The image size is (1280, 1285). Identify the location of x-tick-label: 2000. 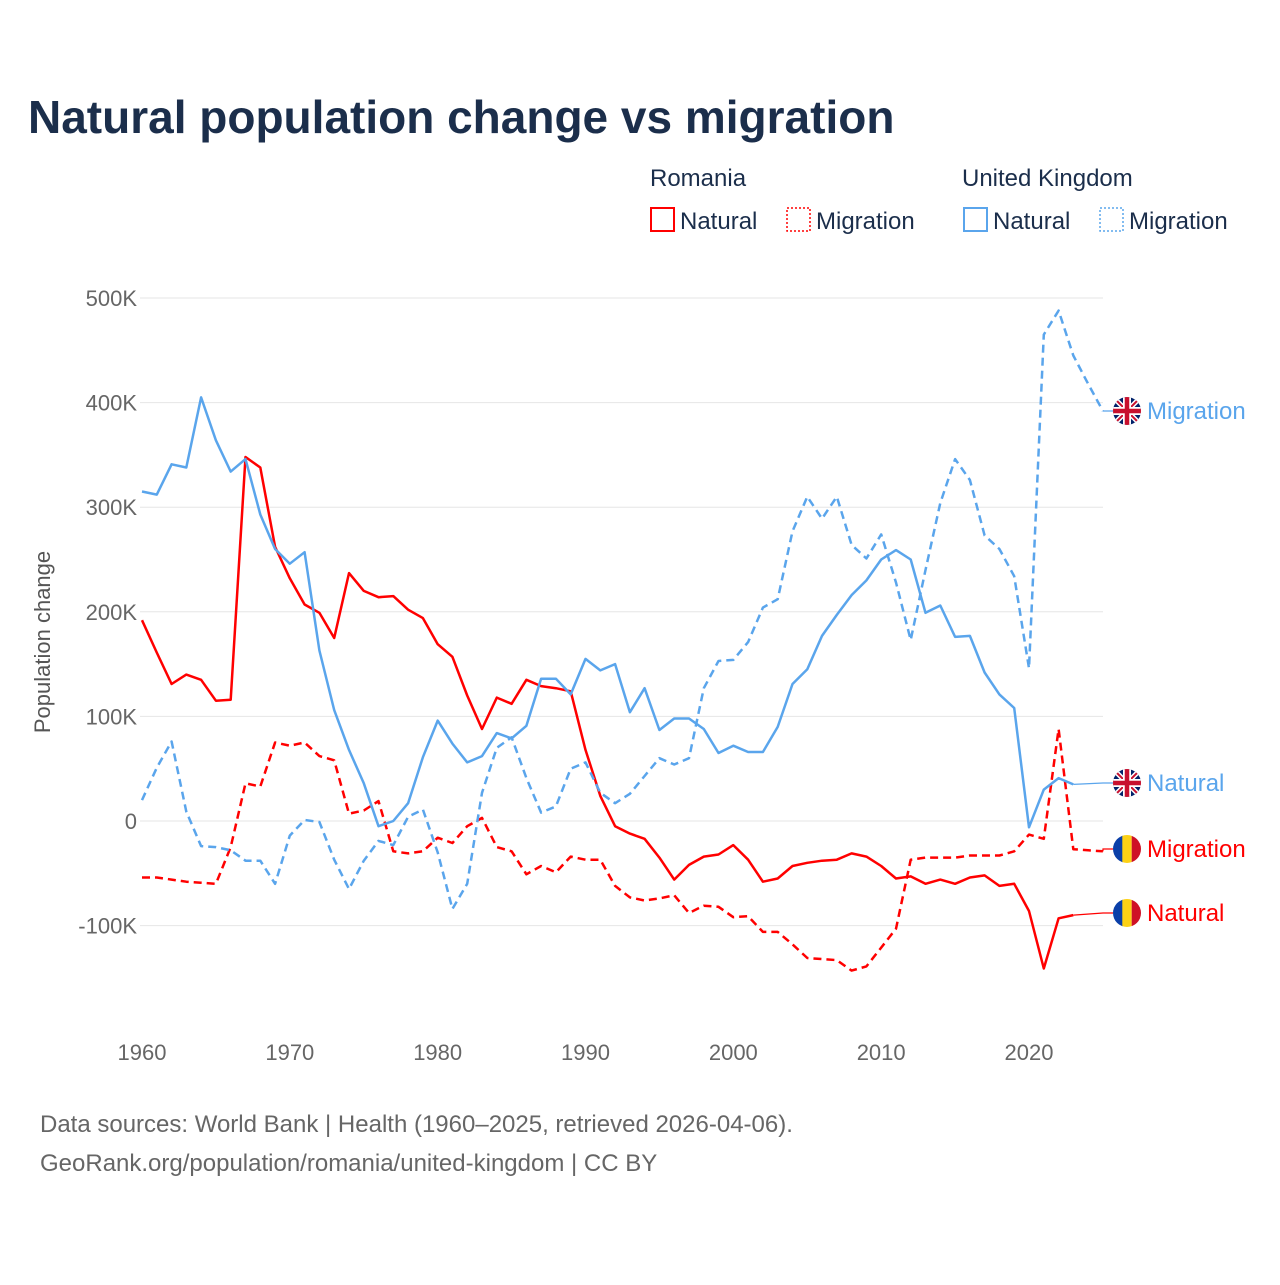
(733, 1052).